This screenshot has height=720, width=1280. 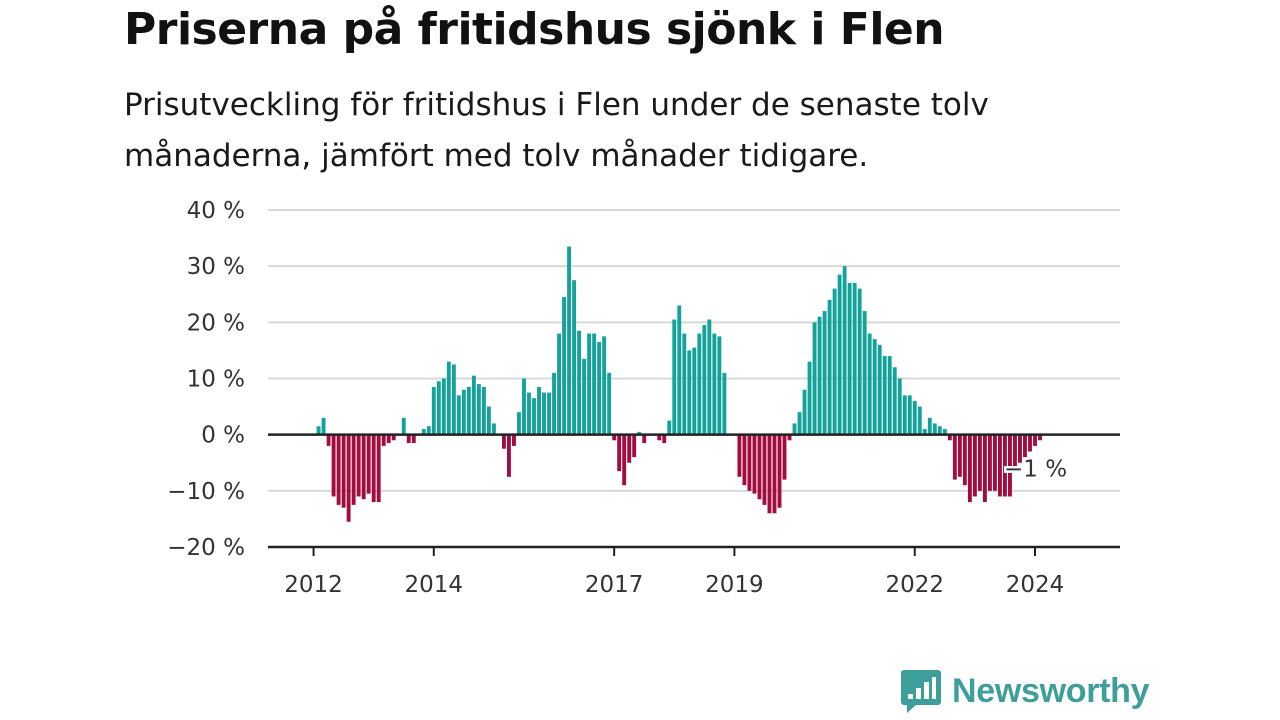 What do you see at coordinates (216, 211) in the screenshot?
I see `y-tick-label: 40 %` at bounding box center [216, 211].